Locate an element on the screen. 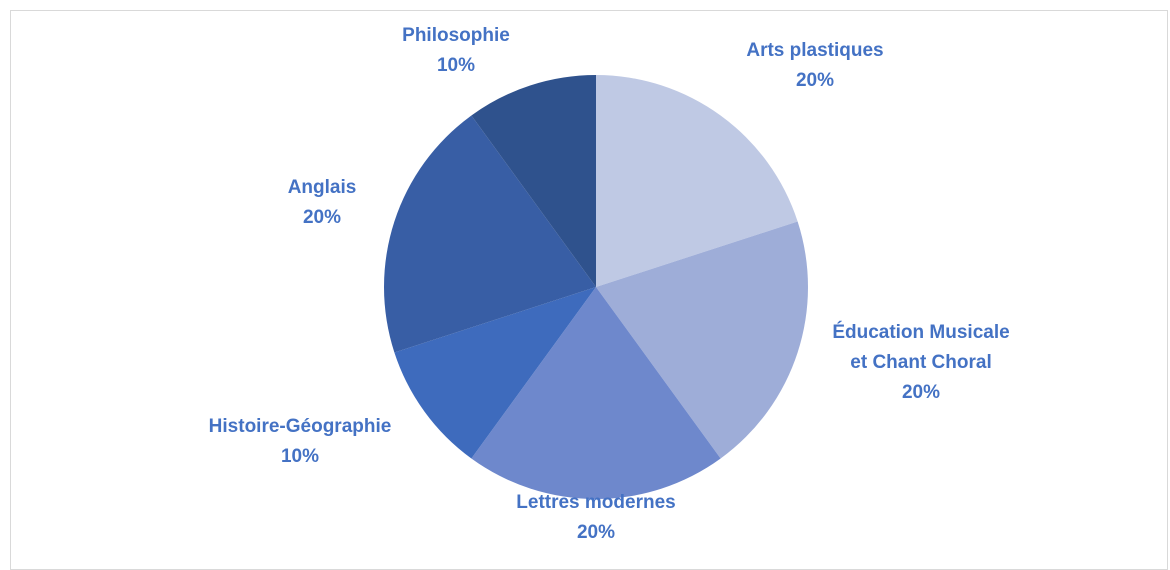  data-label-line: Arts plastiques is located at coordinates (814, 50).